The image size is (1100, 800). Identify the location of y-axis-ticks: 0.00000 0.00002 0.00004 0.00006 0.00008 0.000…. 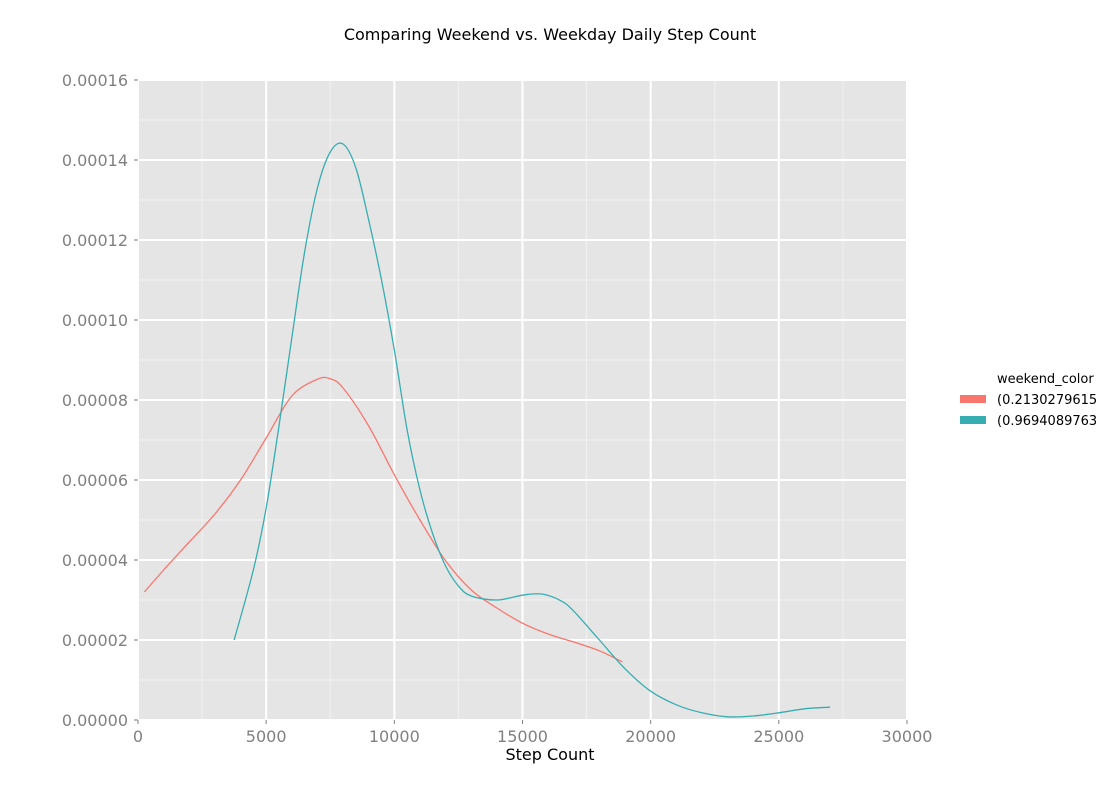
(100, 400).